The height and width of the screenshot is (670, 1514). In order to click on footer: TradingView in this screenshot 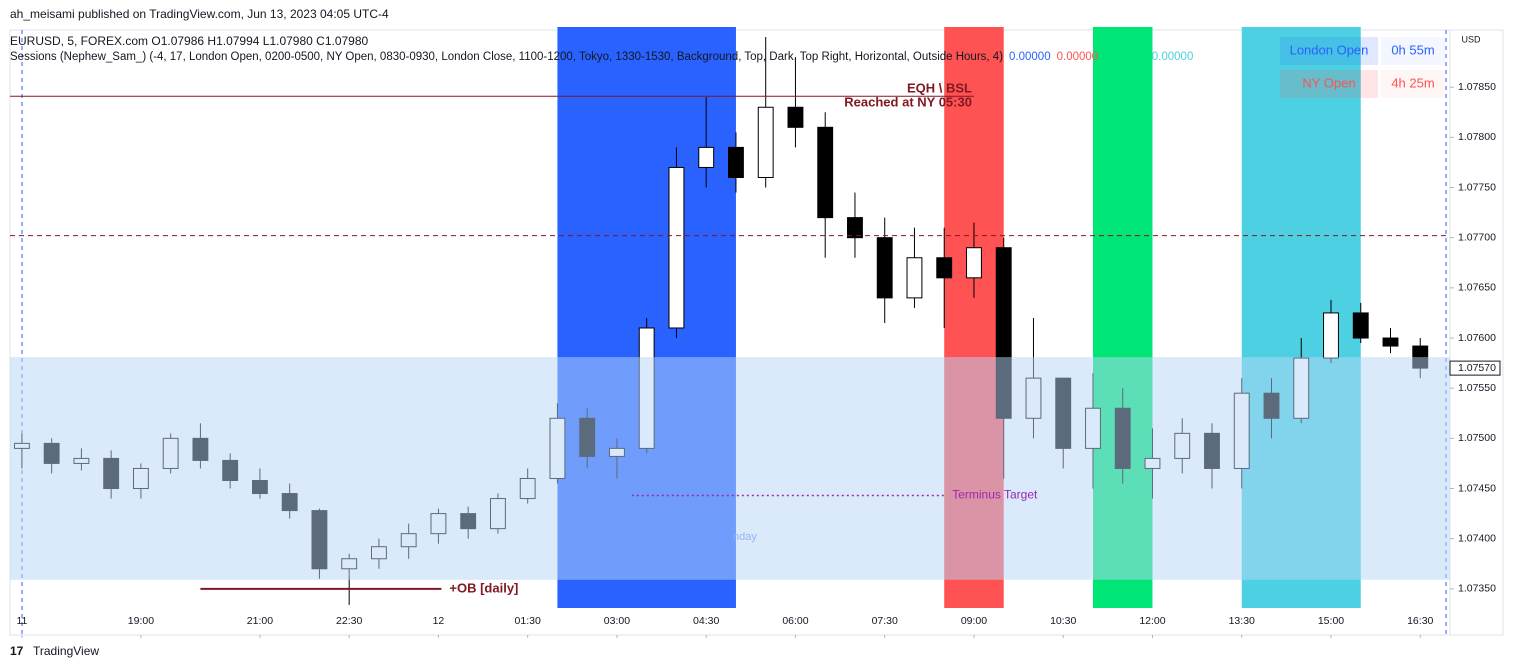, I will do `click(66, 651)`.